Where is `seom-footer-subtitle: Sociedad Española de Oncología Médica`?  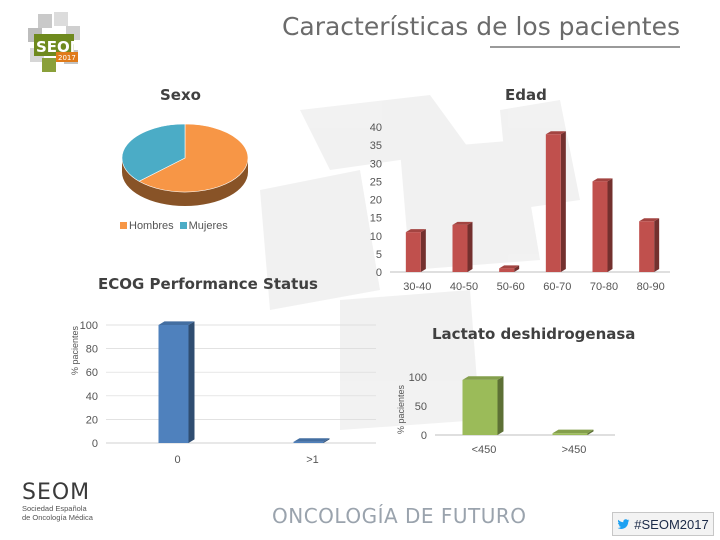 seom-footer-subtitle: Sociedad Española de Oncología Médica is located at coordinates (72, 513).